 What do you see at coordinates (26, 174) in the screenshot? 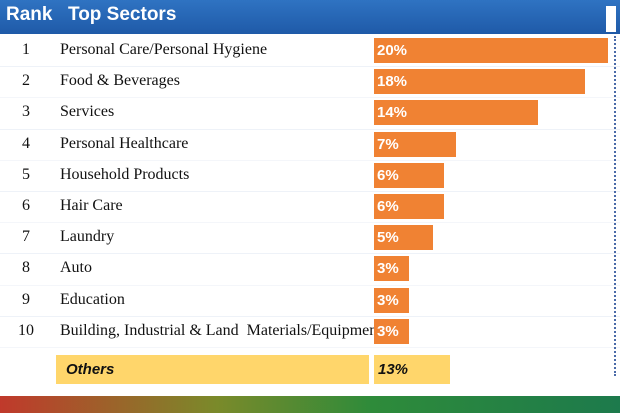
I see `rank-number: 5` at bounding box center [26, 174].